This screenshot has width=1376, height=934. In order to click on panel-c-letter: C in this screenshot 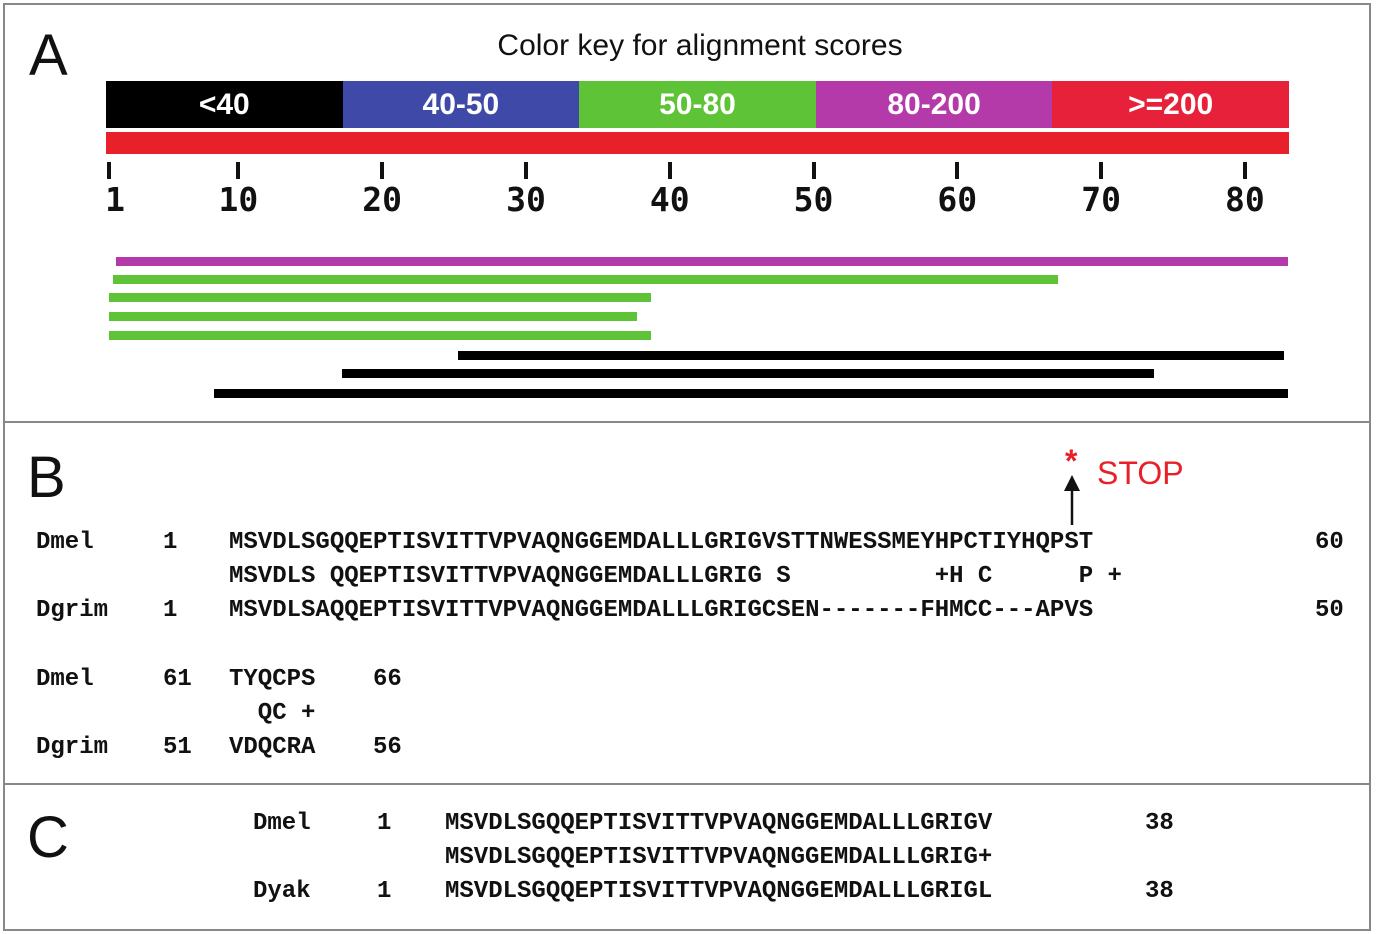, I will do `click(48, 837)`.